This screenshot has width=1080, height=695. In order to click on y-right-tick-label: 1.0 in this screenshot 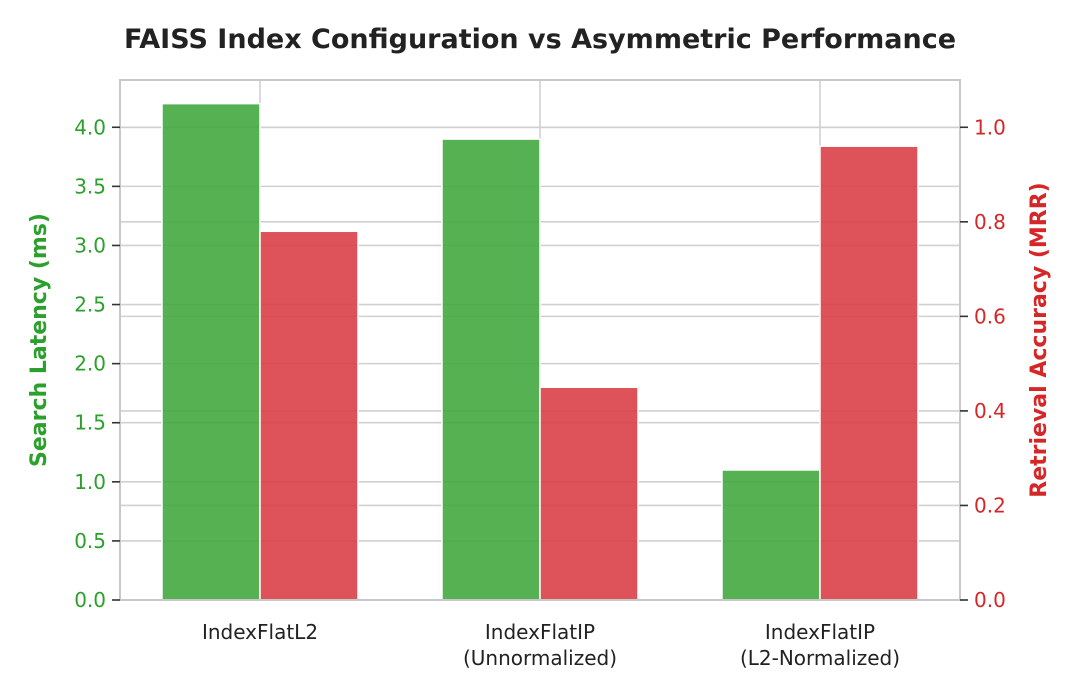, I will do `click(990, 127)`.